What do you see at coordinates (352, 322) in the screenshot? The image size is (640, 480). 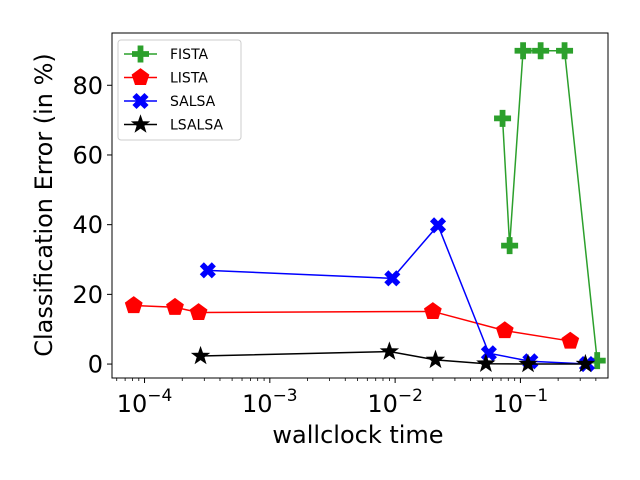 I see `series-lista` at bounding box center [352, 322].